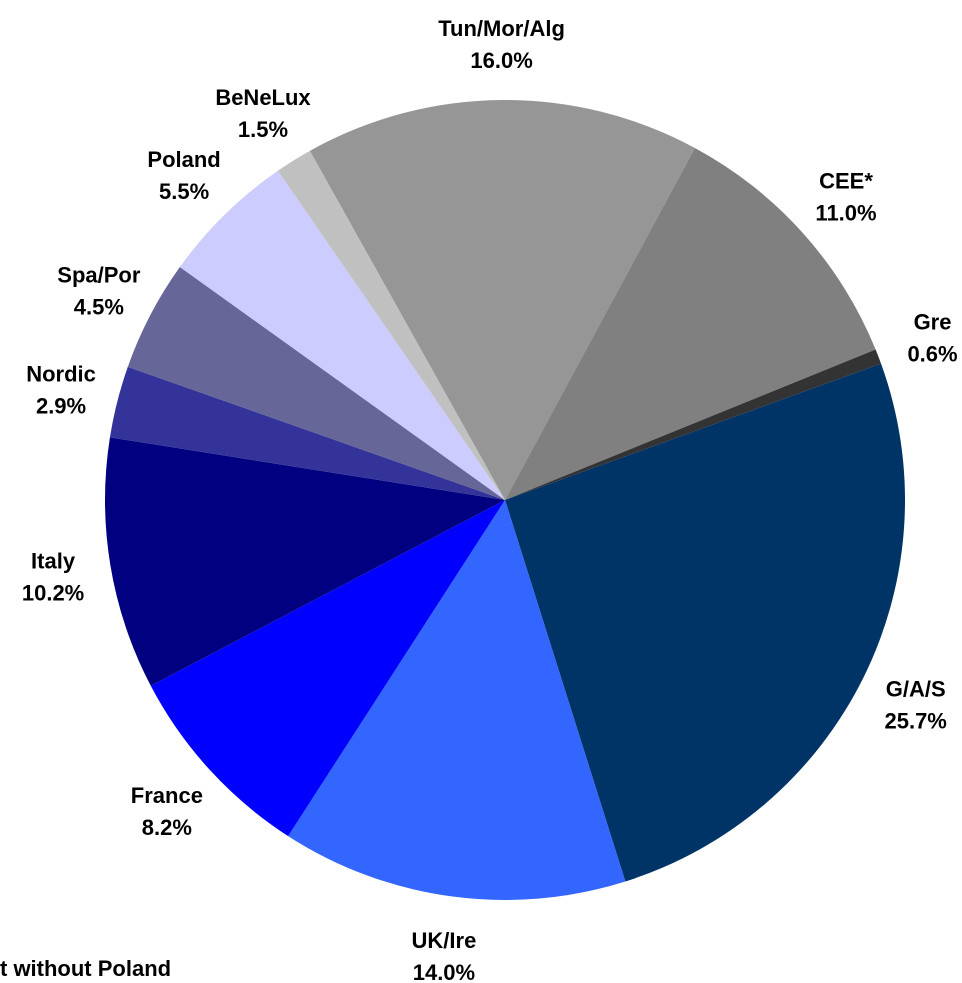 The image size is (962, 983). What do you see at coordinates (501, 60) in the screenshot?
I see `slice-value-label: 16.0%` at bounding box center [501, 60].